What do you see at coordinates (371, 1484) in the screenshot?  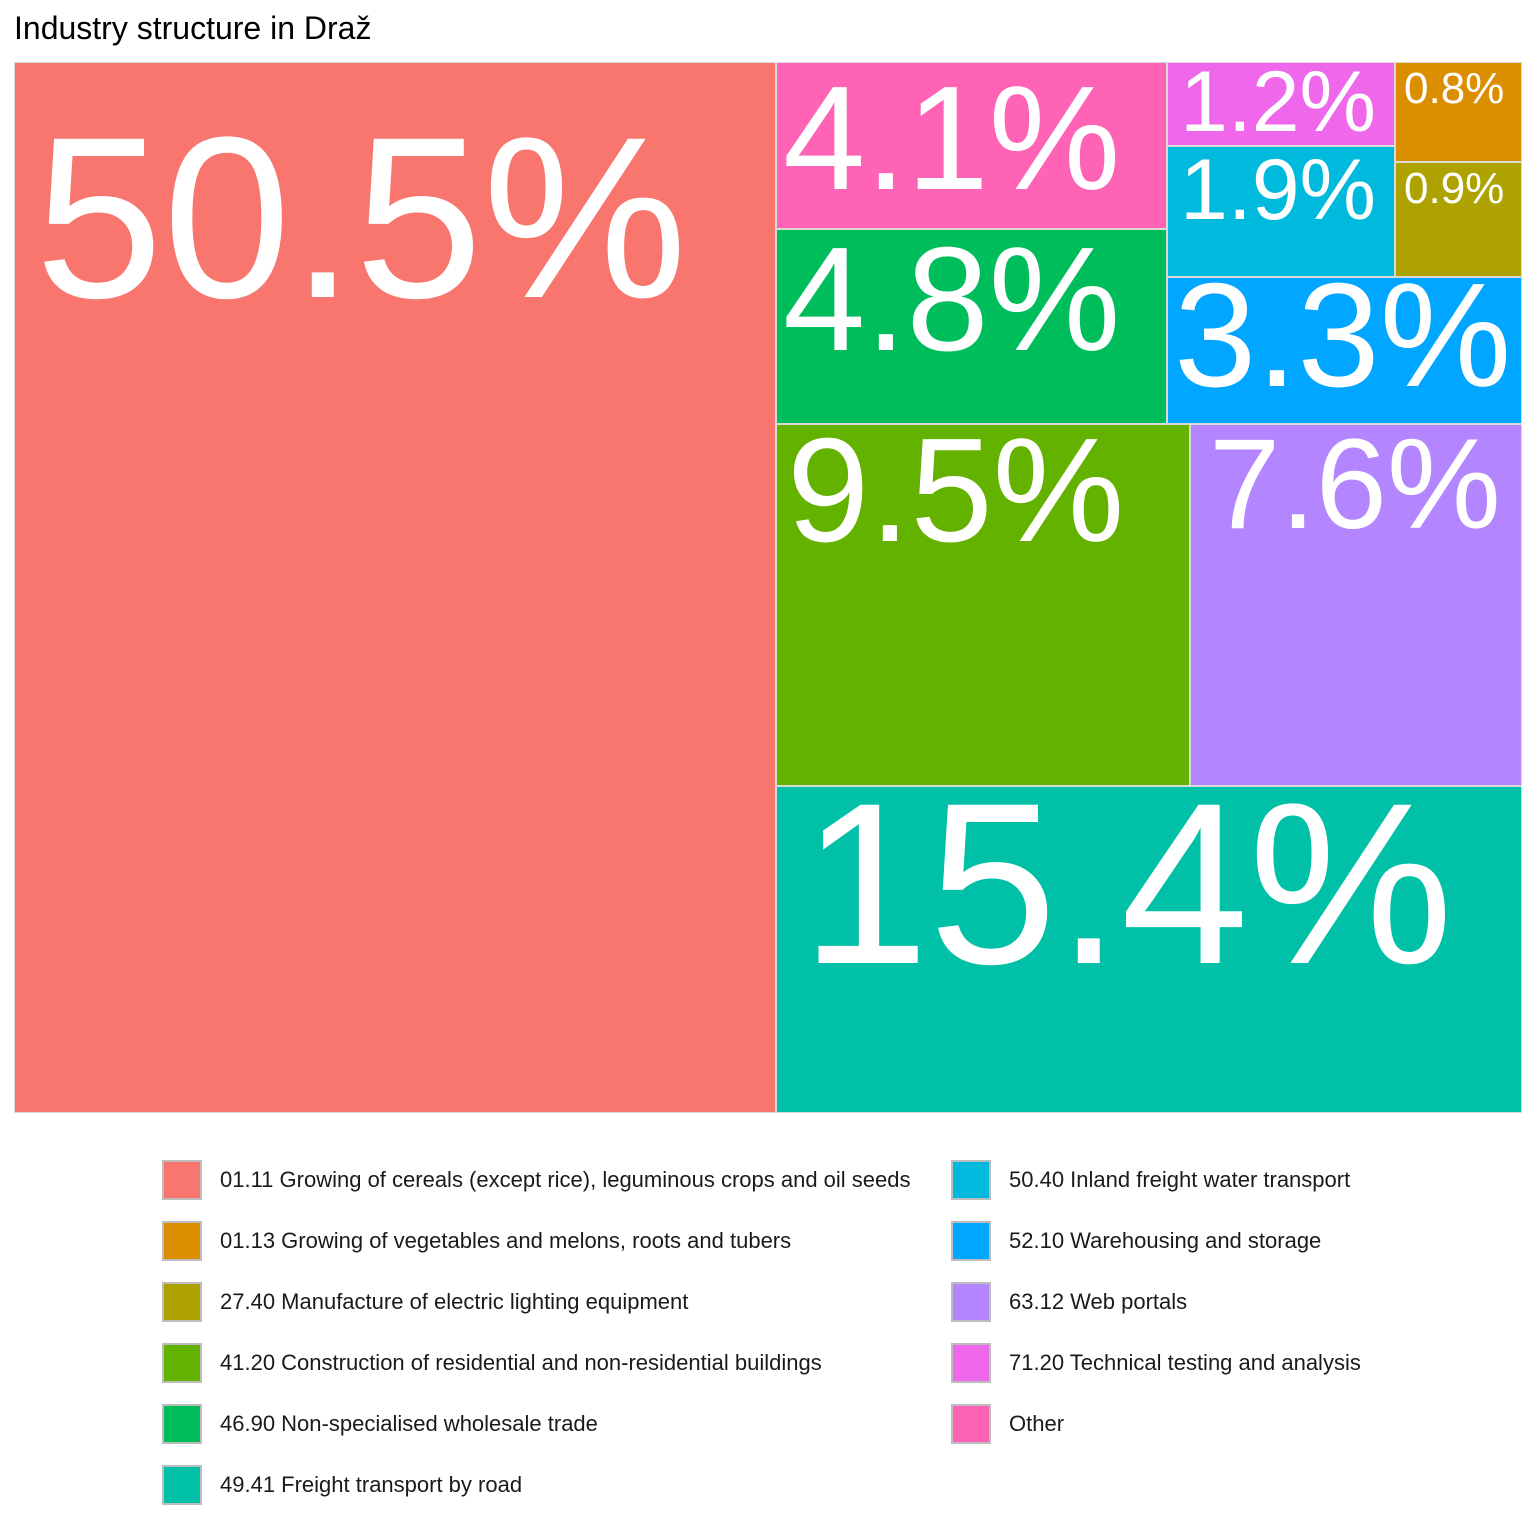 I see `legend-label: 49.41 Freight transport by road` at bounding box center [371, 1484].